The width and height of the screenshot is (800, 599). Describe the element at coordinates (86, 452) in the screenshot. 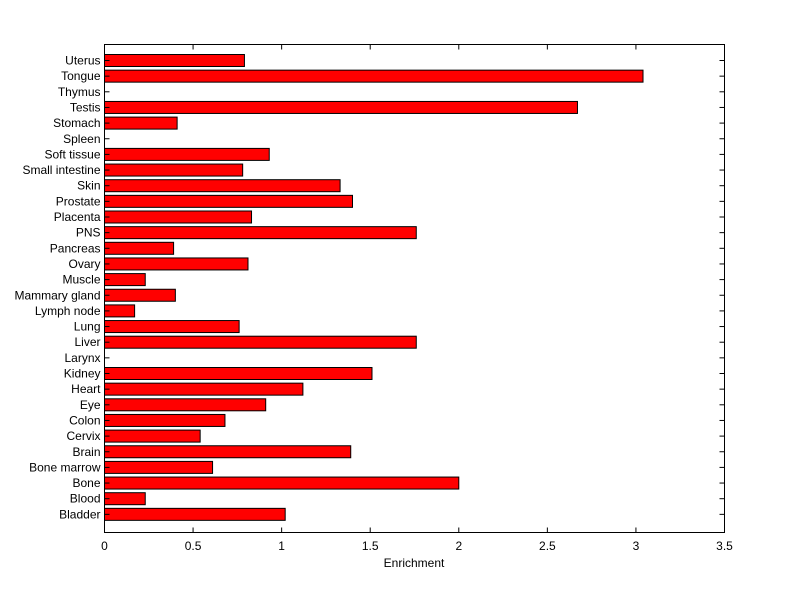

I see `y-tick-label: Brain` at that location.